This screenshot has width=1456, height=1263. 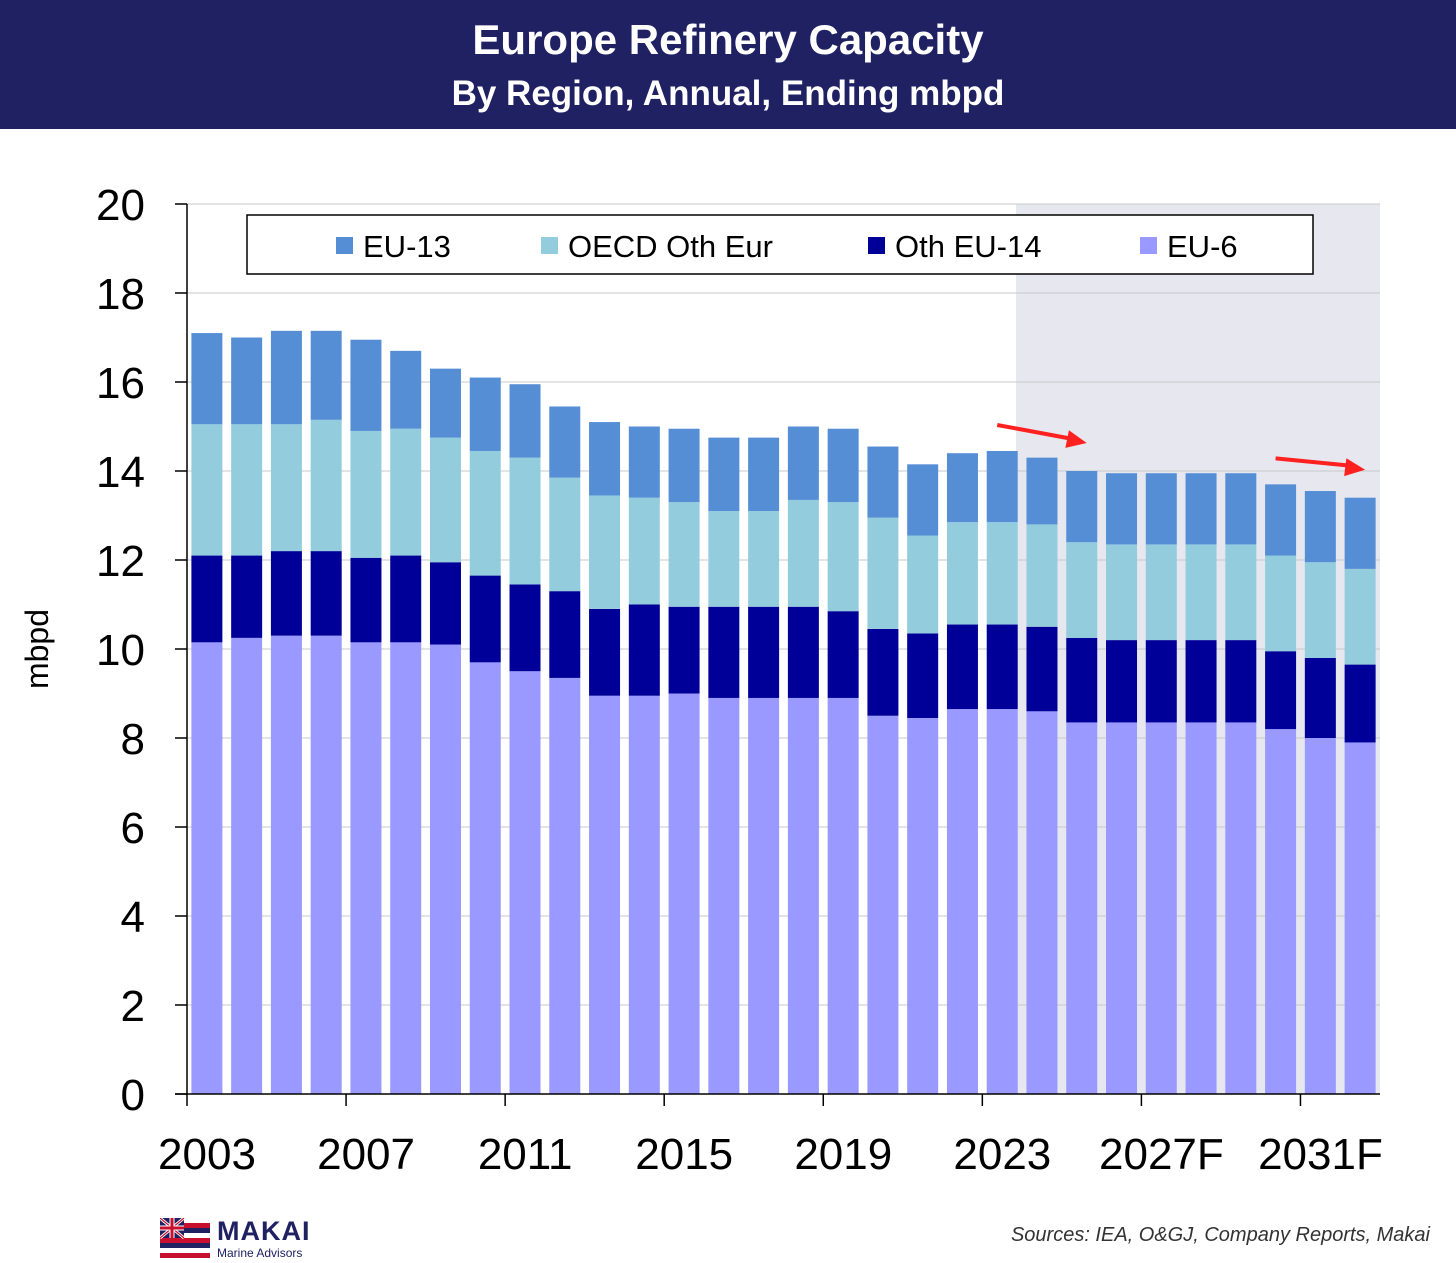 What do you see at coordinates (1360, 616) in the screenshot?
I see `bar-oecd-oth-eur-2032f` at bounding box center [1360, 616].